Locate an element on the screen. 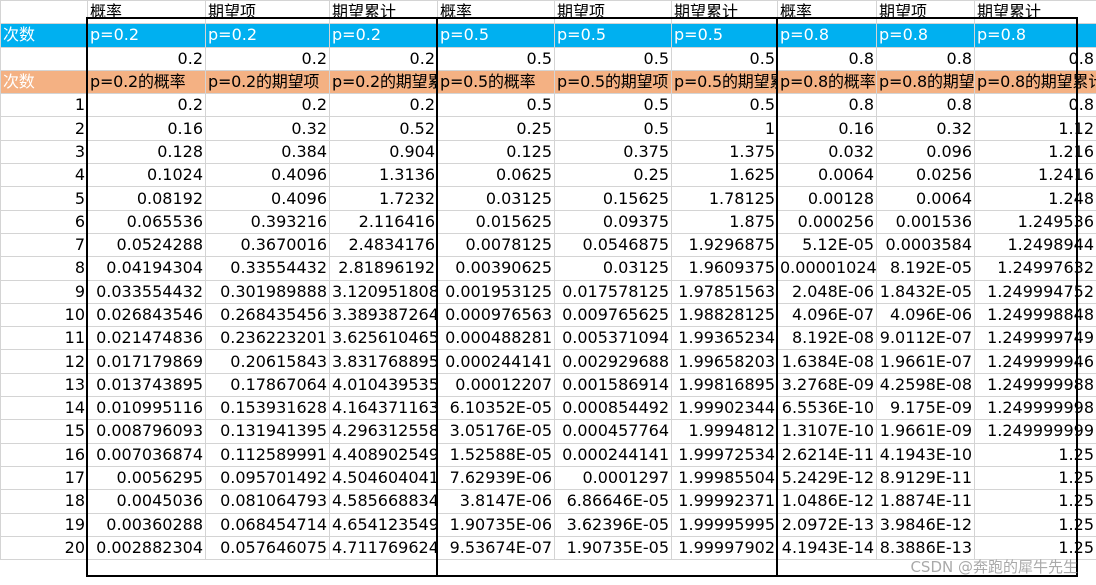 The width and height of the screenshot is (1096, 585). cell: 0.236223201 is located at coordinates (267, 338).